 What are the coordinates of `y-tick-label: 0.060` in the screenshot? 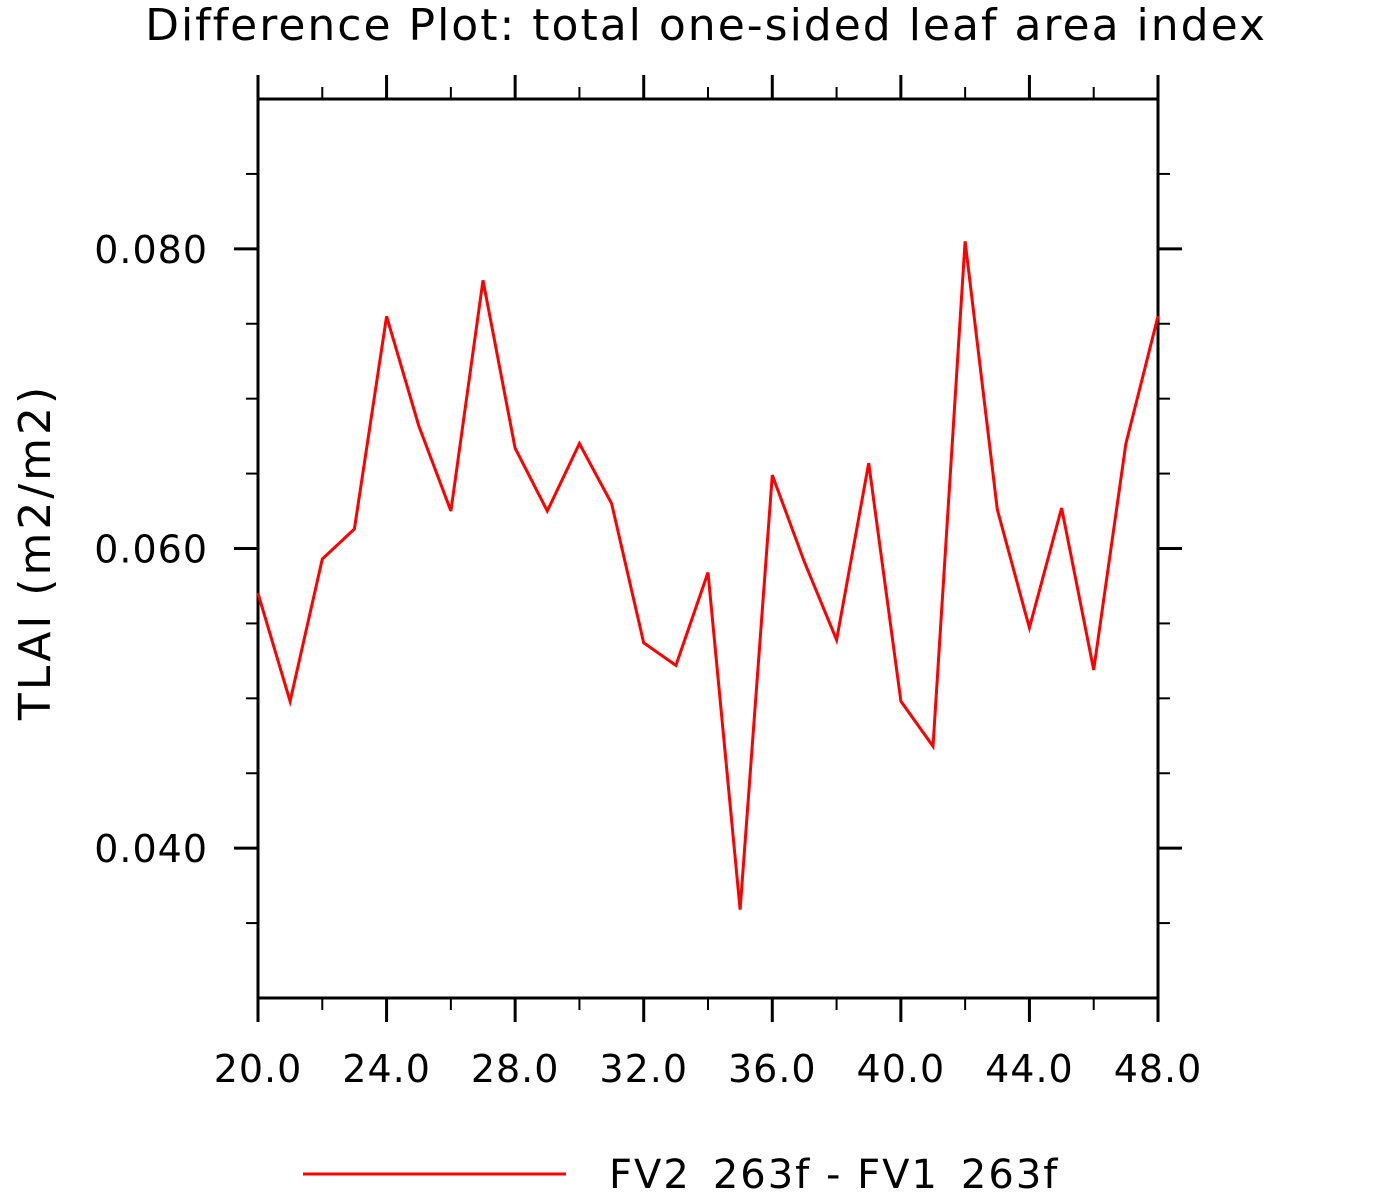 It's located at (151, 550).